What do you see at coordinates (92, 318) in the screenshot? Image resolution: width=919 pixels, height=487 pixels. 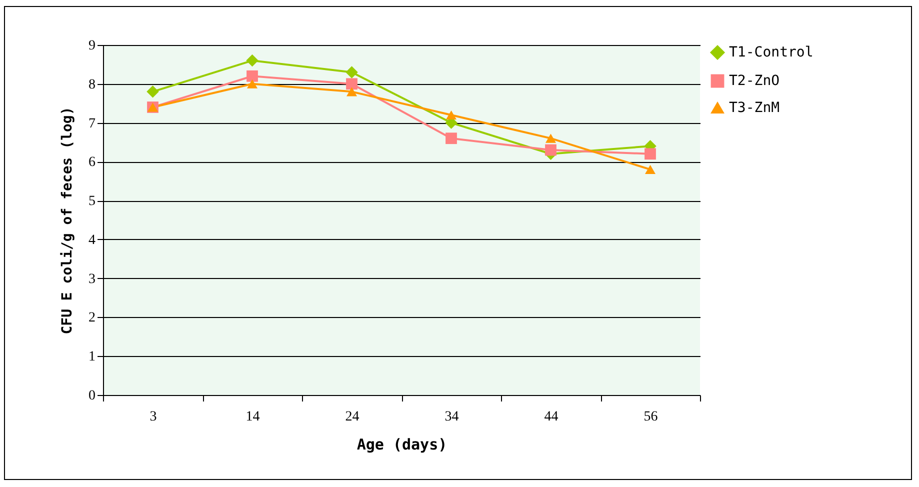 I see `y-tick-label: 2` at bounding box center [92, 318].